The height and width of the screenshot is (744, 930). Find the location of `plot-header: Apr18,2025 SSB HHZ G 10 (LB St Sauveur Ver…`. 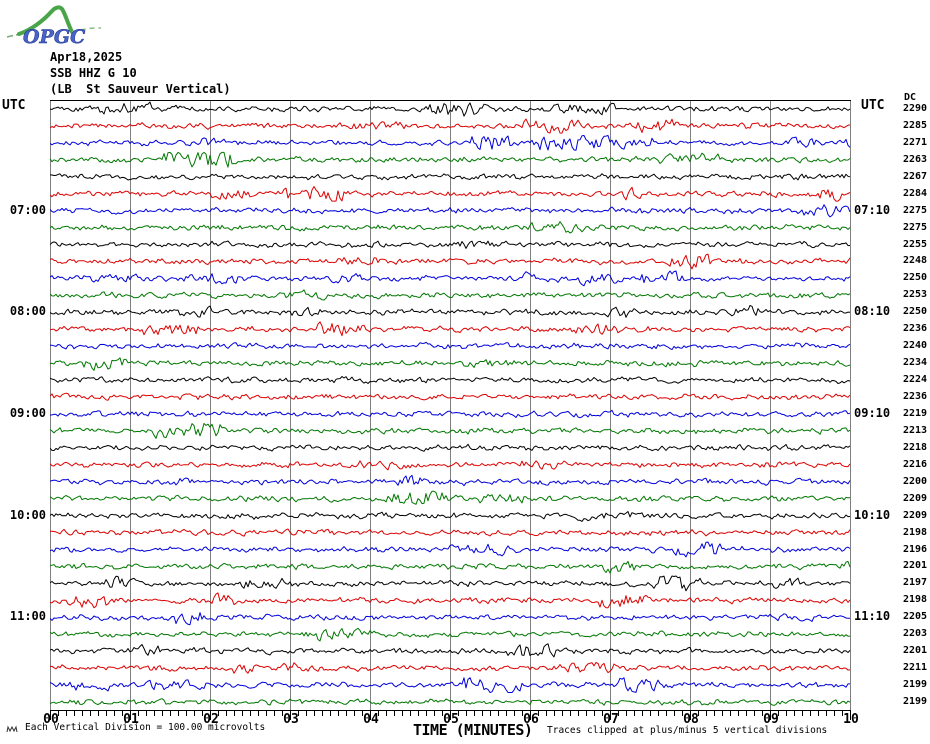

plot-header: Apr18,2025 SSB HHZ G 10 (LB St Sauveur Ver… is located at coordinates (140, 73).